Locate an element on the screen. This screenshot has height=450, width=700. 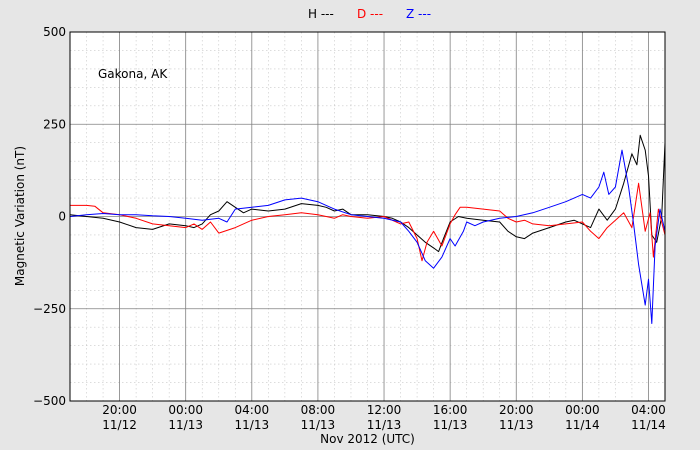
x-tick-label-time: 08:00 is located at coordinates (318, 410).